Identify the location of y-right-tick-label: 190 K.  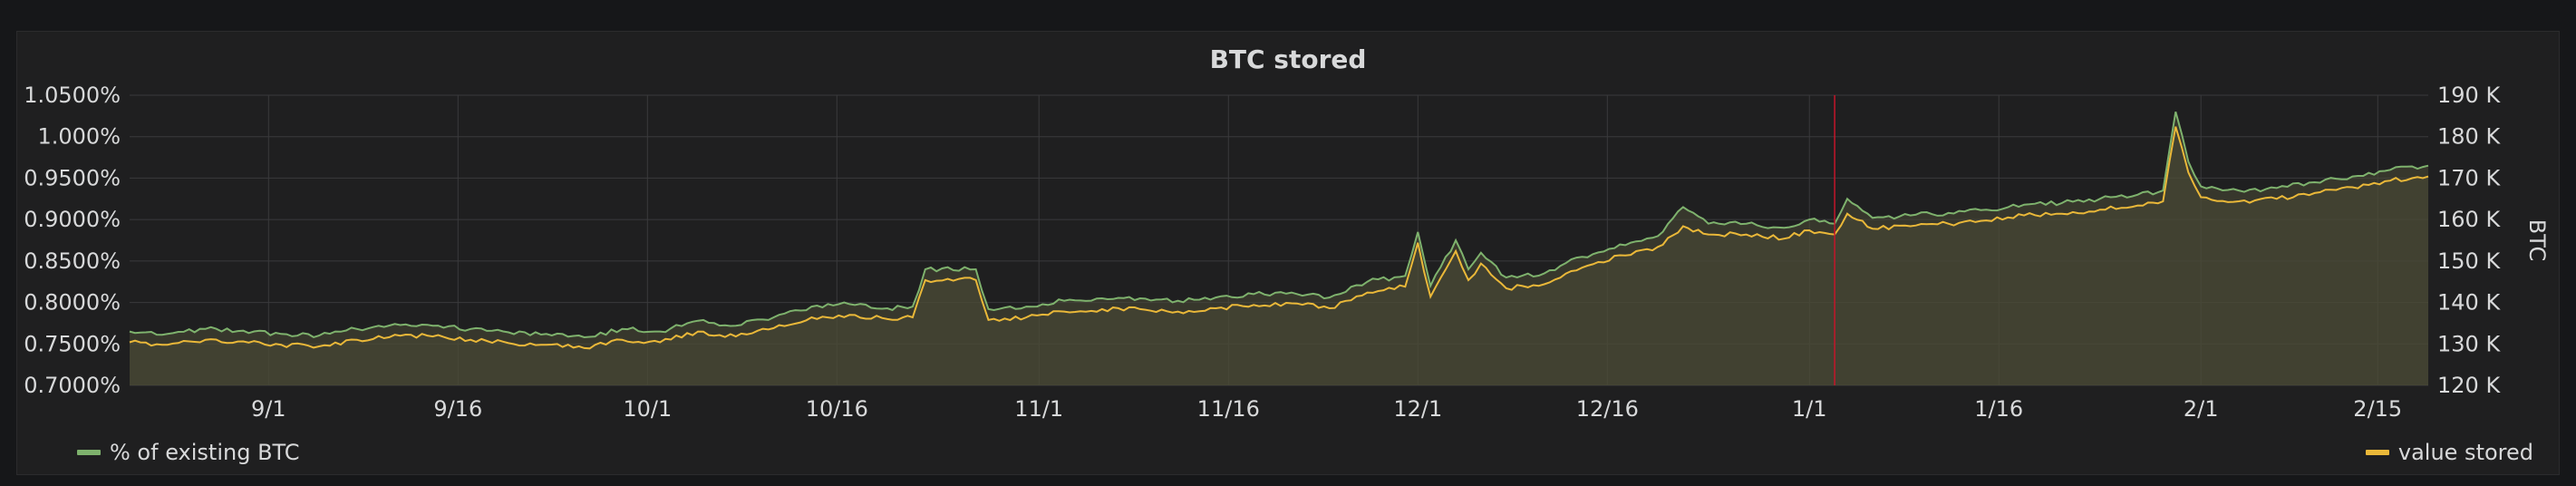
(2469, 96).